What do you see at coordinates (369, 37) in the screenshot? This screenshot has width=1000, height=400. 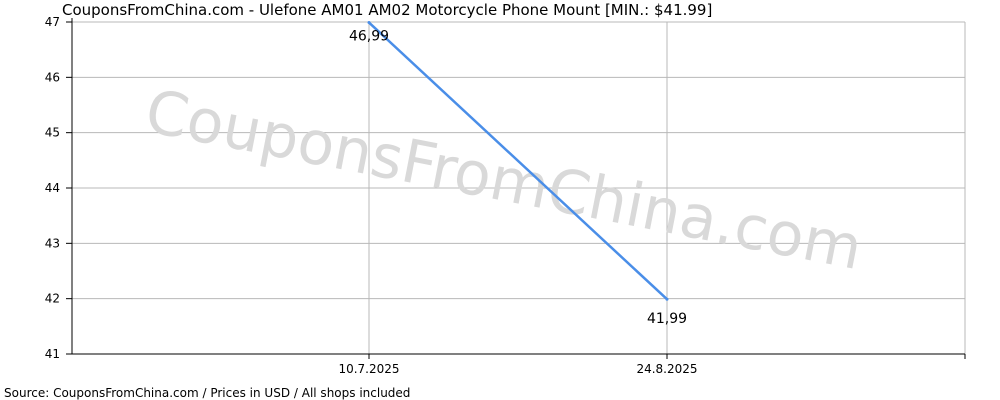 I see `data-label: 46,99` at bounding box center [369, 37].